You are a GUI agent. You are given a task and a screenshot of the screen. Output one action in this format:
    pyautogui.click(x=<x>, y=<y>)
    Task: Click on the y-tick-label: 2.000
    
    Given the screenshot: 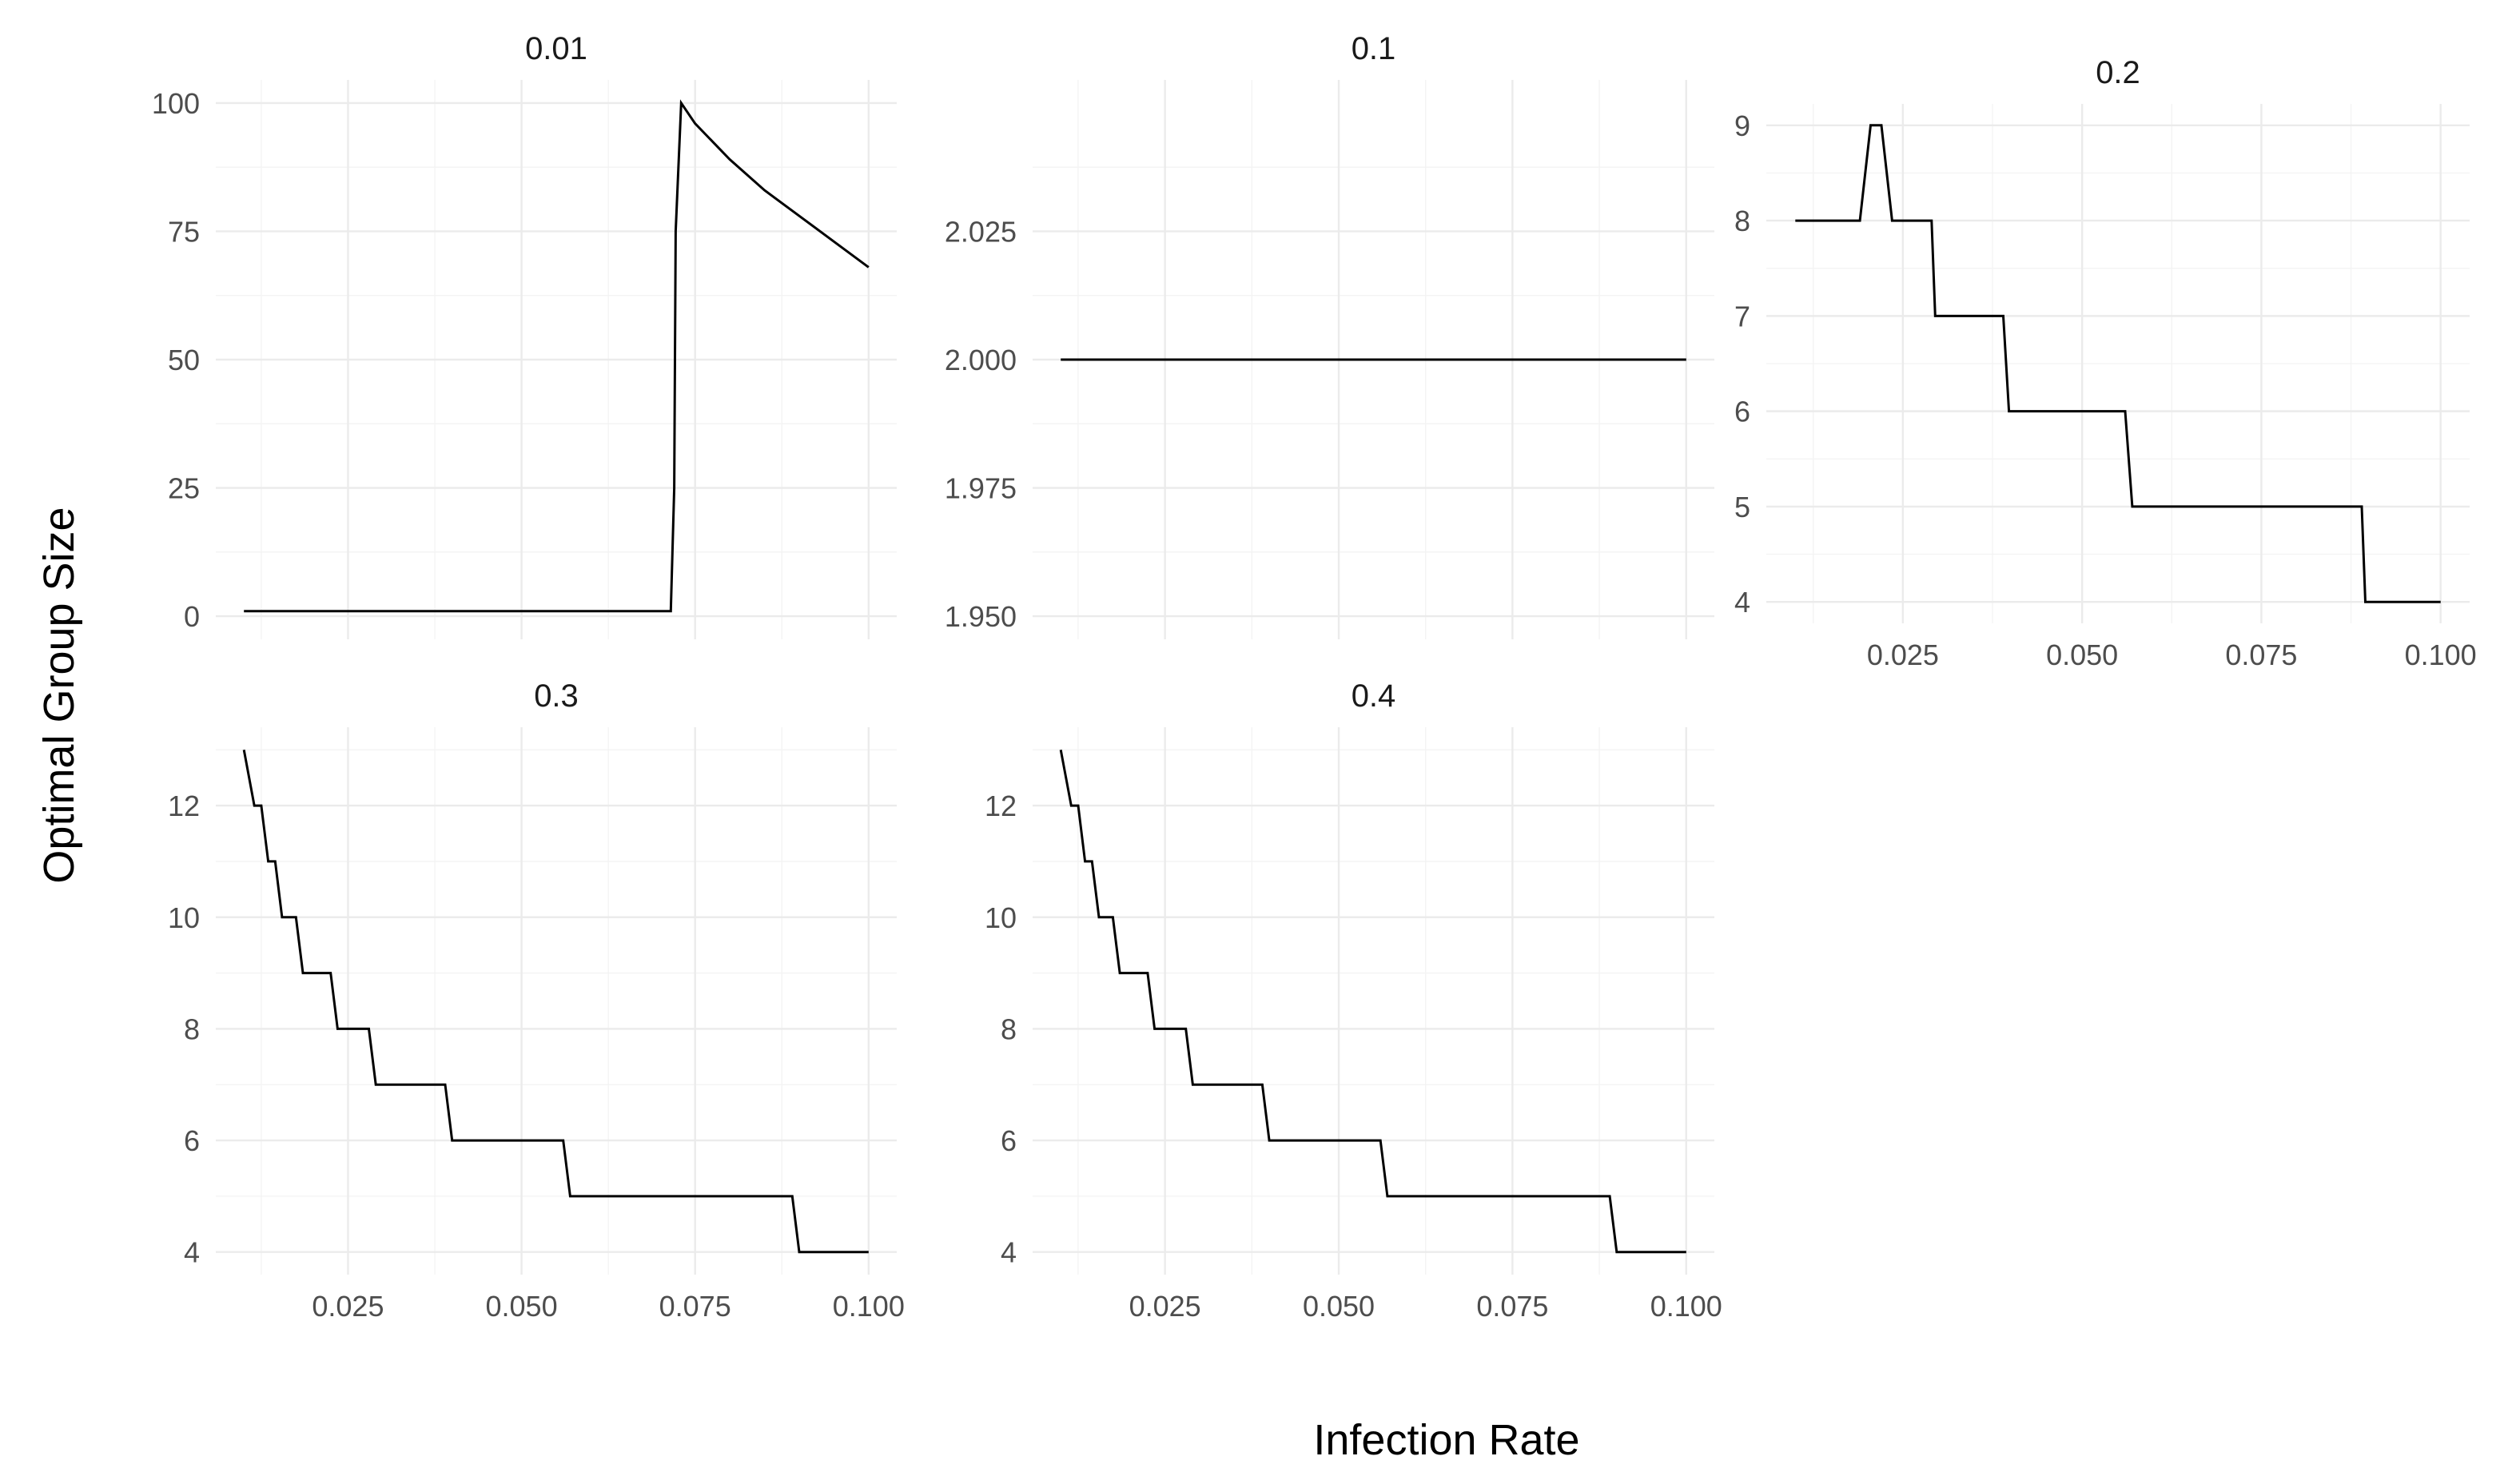 What is the action you would take?
    pyautogui.click(x=981, y=360)
    